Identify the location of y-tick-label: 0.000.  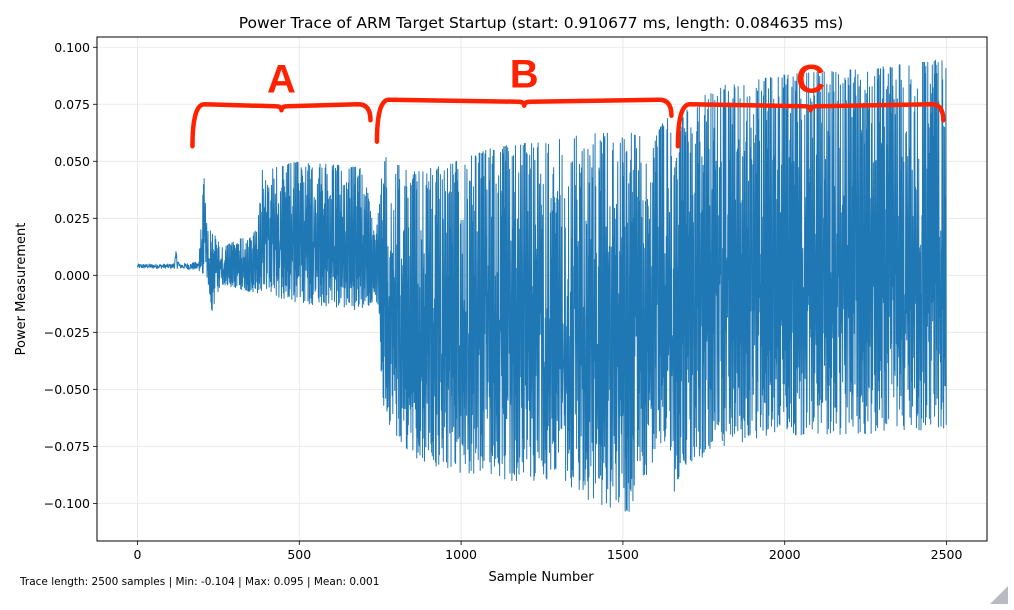
(72, 275).